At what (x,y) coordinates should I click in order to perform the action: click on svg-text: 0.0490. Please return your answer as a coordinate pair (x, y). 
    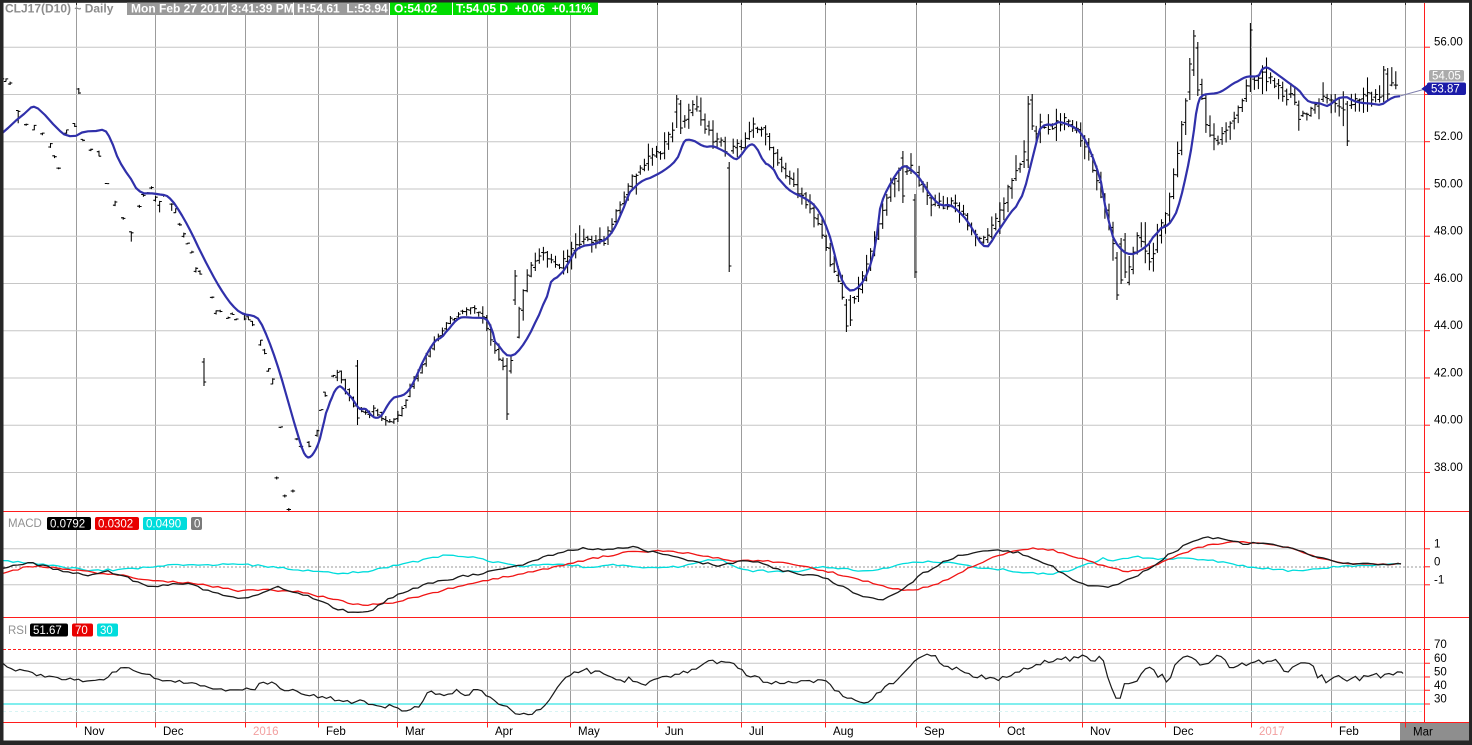
    Looking at the image, I should click on (163, 525).